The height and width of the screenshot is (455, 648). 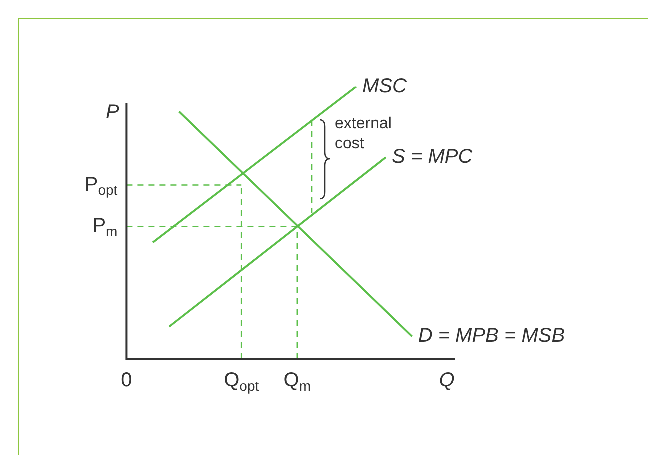 What do you see at coordinates (433, 157) in the screenshot?
I see `series-label: S = MPC` at bounding box center [433, 157].